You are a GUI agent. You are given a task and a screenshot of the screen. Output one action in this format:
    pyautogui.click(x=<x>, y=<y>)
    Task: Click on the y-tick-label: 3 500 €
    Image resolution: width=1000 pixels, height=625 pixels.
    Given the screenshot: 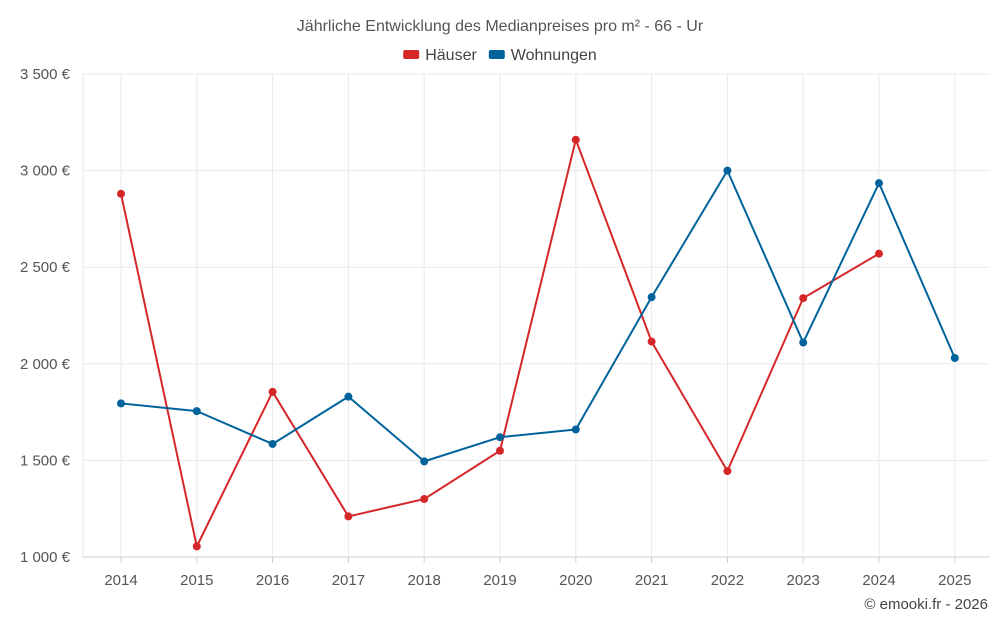 What is the action you would take?
    pyautogui.click(x=45, y=74)
    